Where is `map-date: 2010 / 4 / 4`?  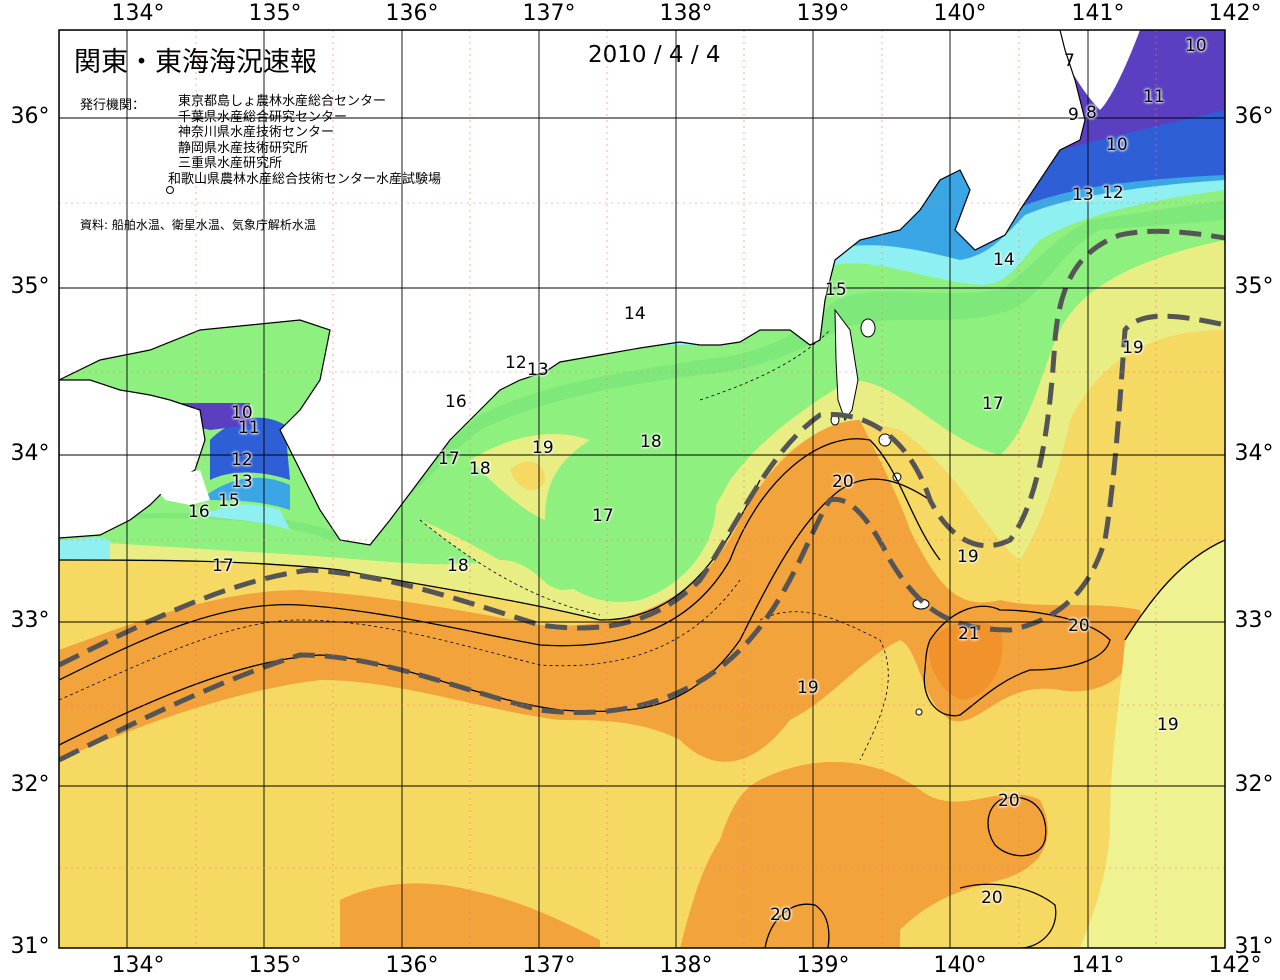
map-date: 2010 / 4 / 4 is located at coordinates (654, 55).